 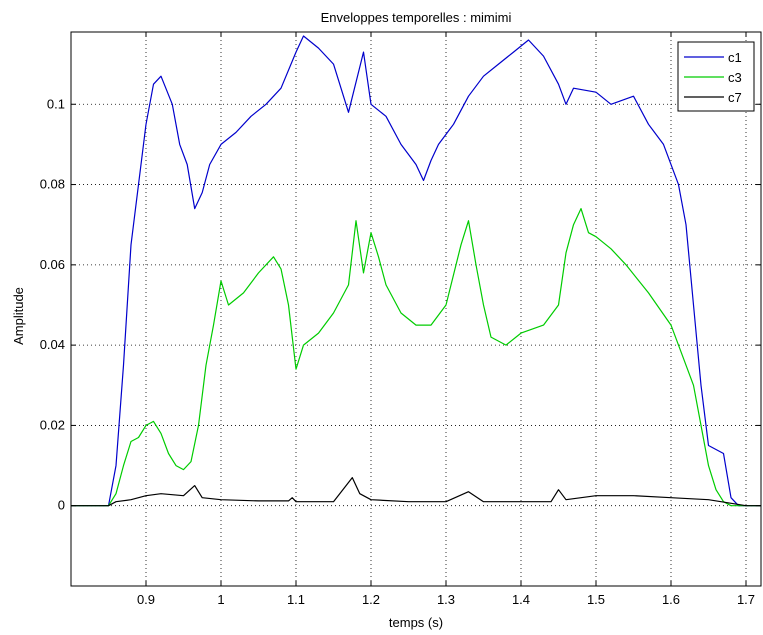 I want to click on y-tick-label: 0.06, so click(x=52, y=264).